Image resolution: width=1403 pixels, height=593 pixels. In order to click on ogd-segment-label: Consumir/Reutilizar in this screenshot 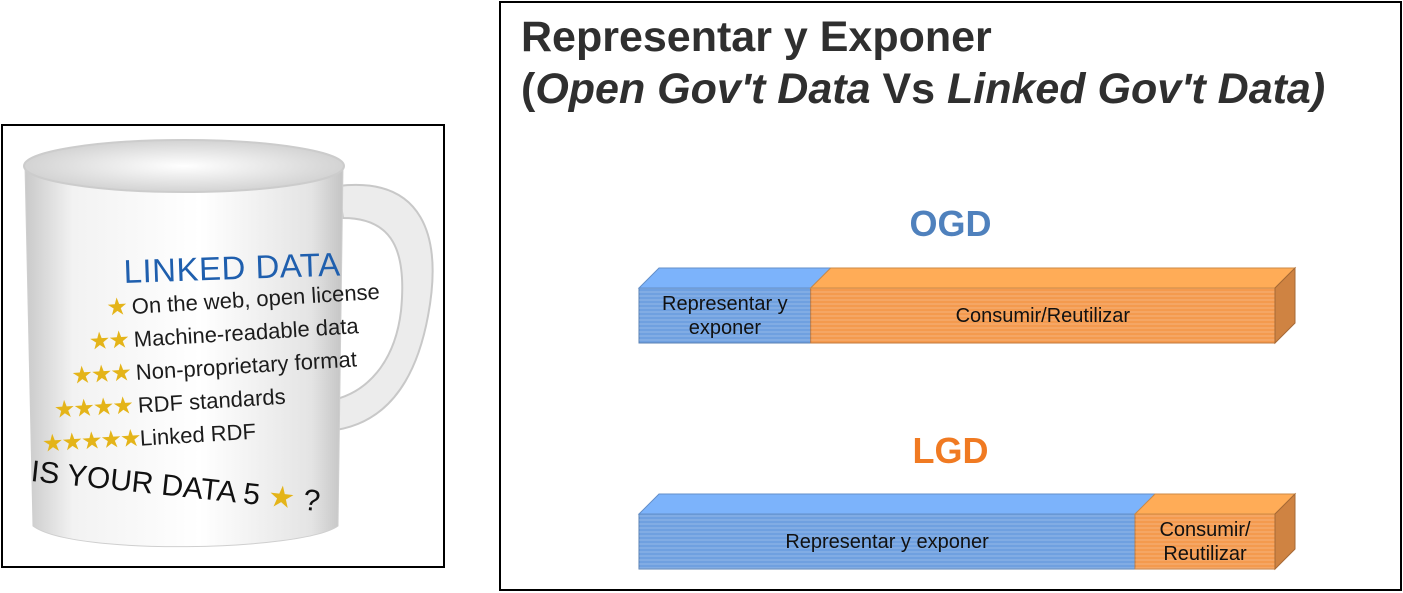, I will do `click(1043, 315)`.